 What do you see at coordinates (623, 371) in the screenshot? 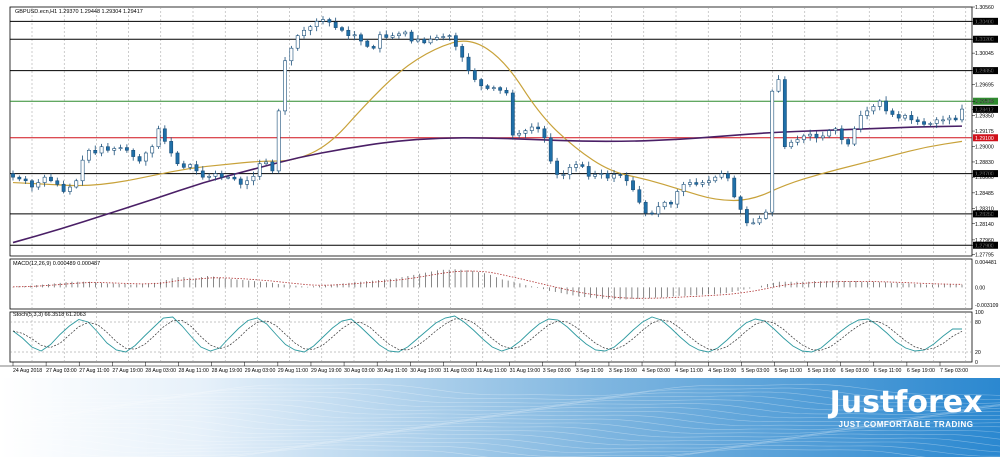
I see `x-tick-label: 3 Sep 19:00` at bounding box center [623, 371].